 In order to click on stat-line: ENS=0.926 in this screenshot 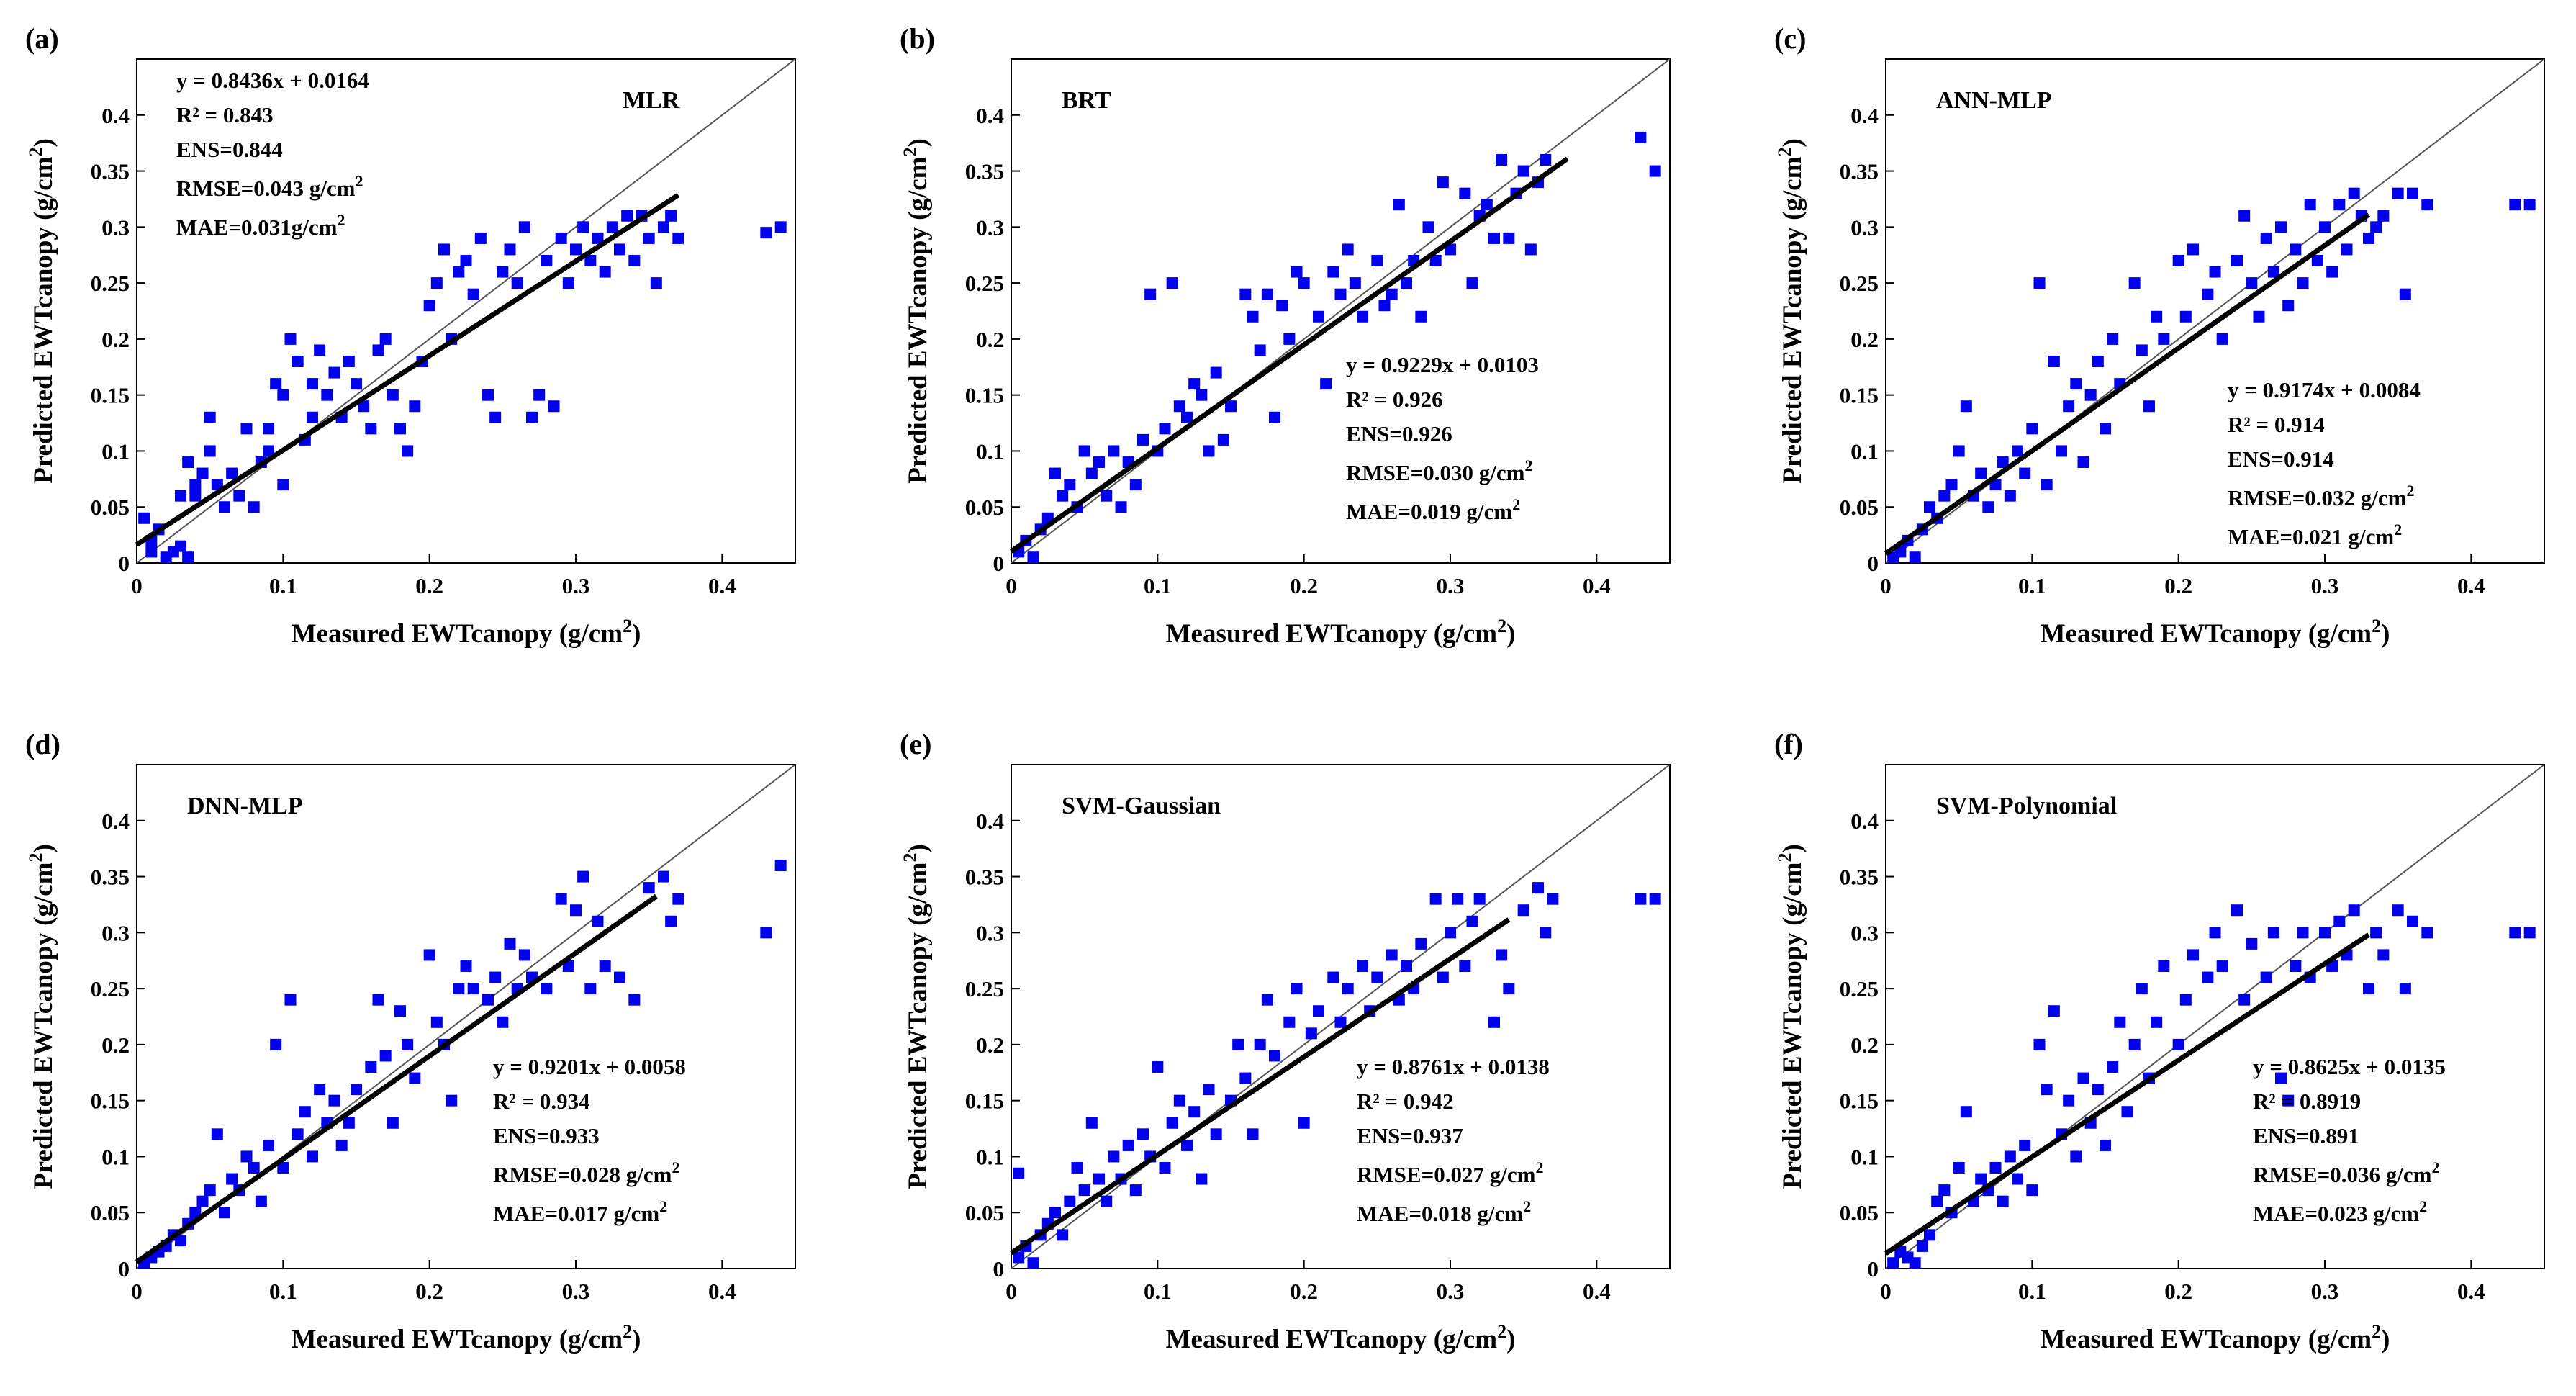, I will do `click(1399, 433)`.